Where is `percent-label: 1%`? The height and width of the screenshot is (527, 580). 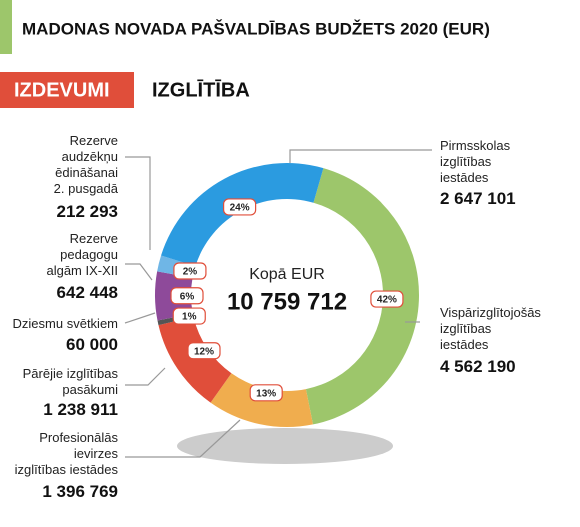 percent-label: 1% is located at coordinates (189, 317).